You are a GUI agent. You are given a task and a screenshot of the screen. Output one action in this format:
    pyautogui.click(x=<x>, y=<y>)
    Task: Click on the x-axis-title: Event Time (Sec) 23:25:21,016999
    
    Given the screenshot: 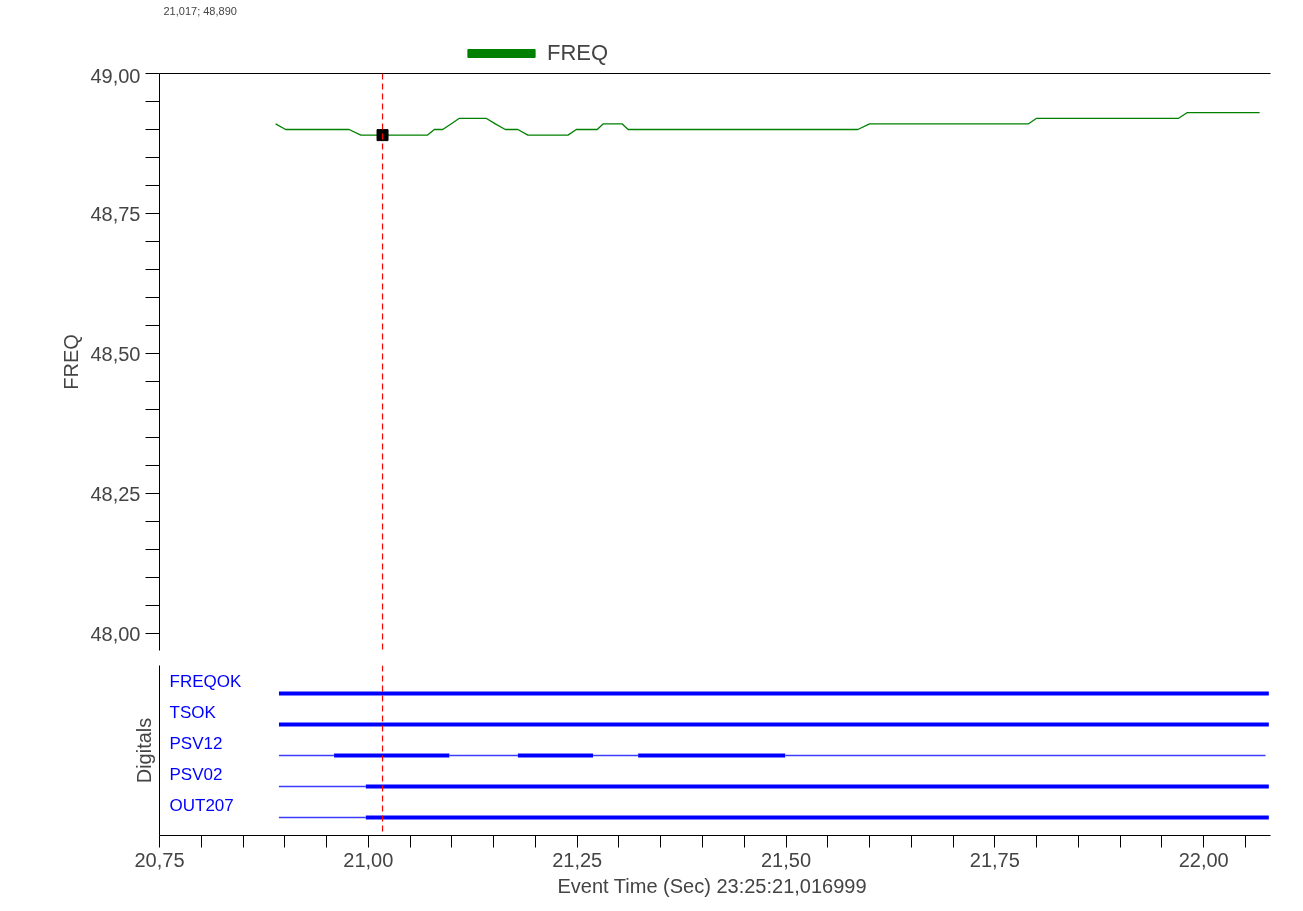 What is the action you would take?
    pyautogui.click(x=712, y=885)
    